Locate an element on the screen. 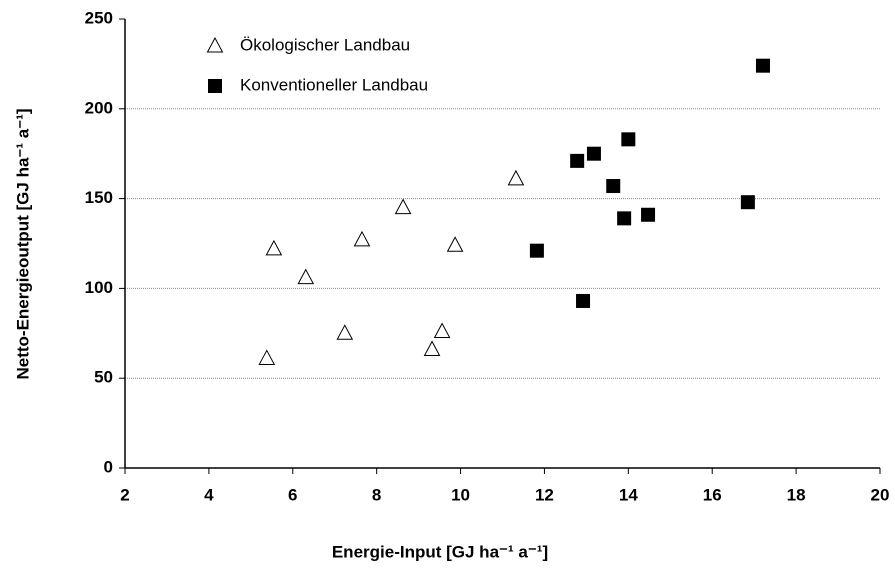 The height and width of the screenshot is (573, 895). x-axis-label: Energie-Input [GJ ha⁻¹ a⁻¹] is located at coordinates (440, 551).